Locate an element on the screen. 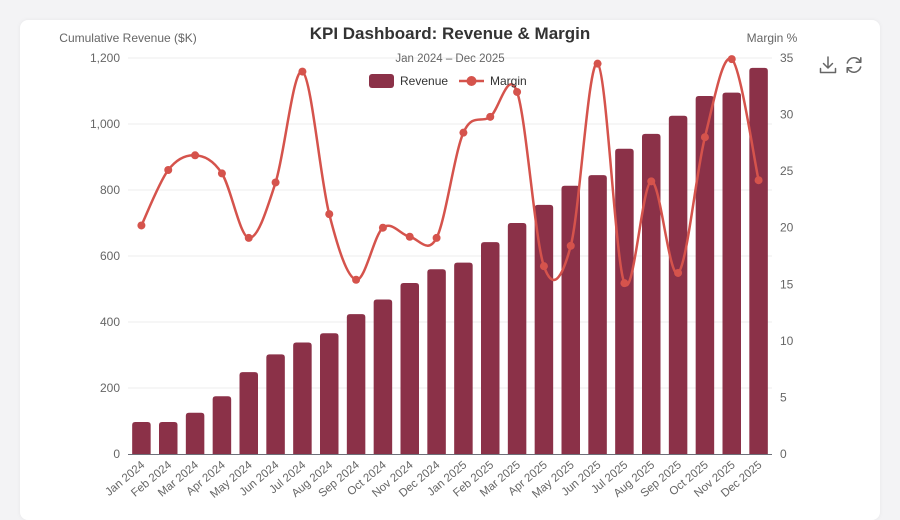 This screenshot has height=520, width=900. download-icon is located at coordinates (828, 65).